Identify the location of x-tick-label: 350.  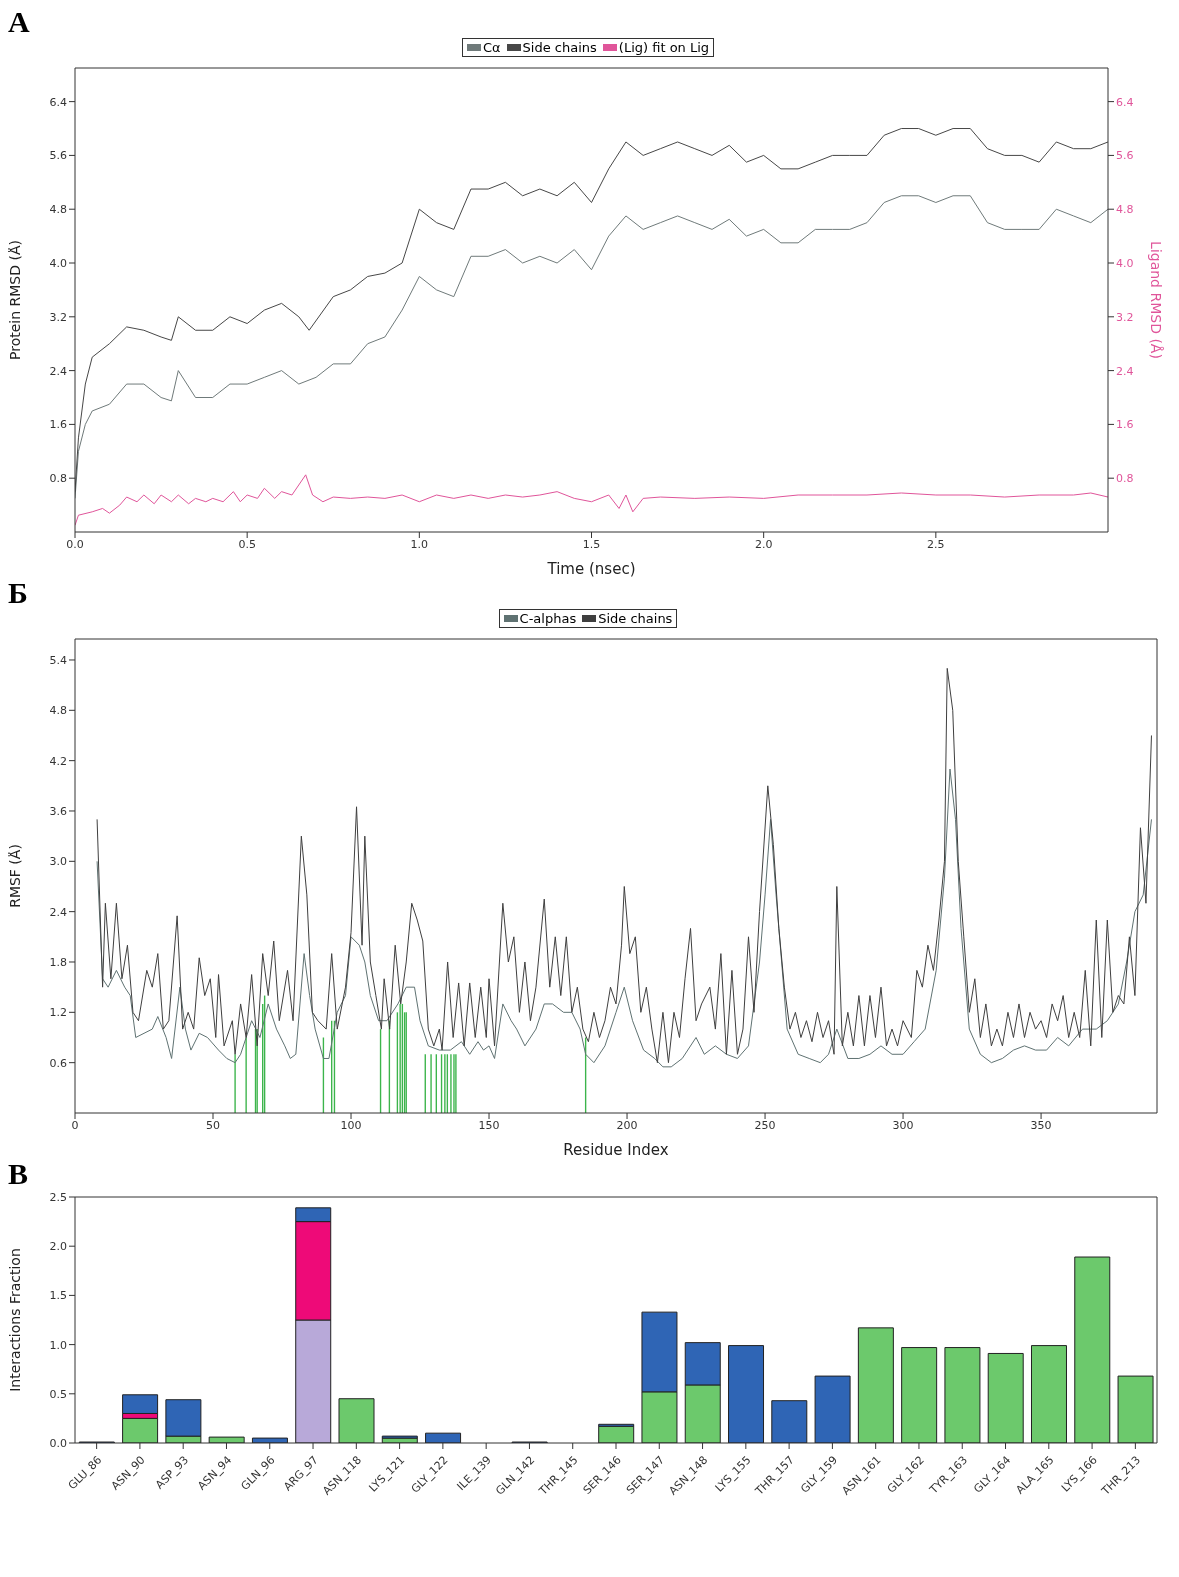
(1041, 1125).